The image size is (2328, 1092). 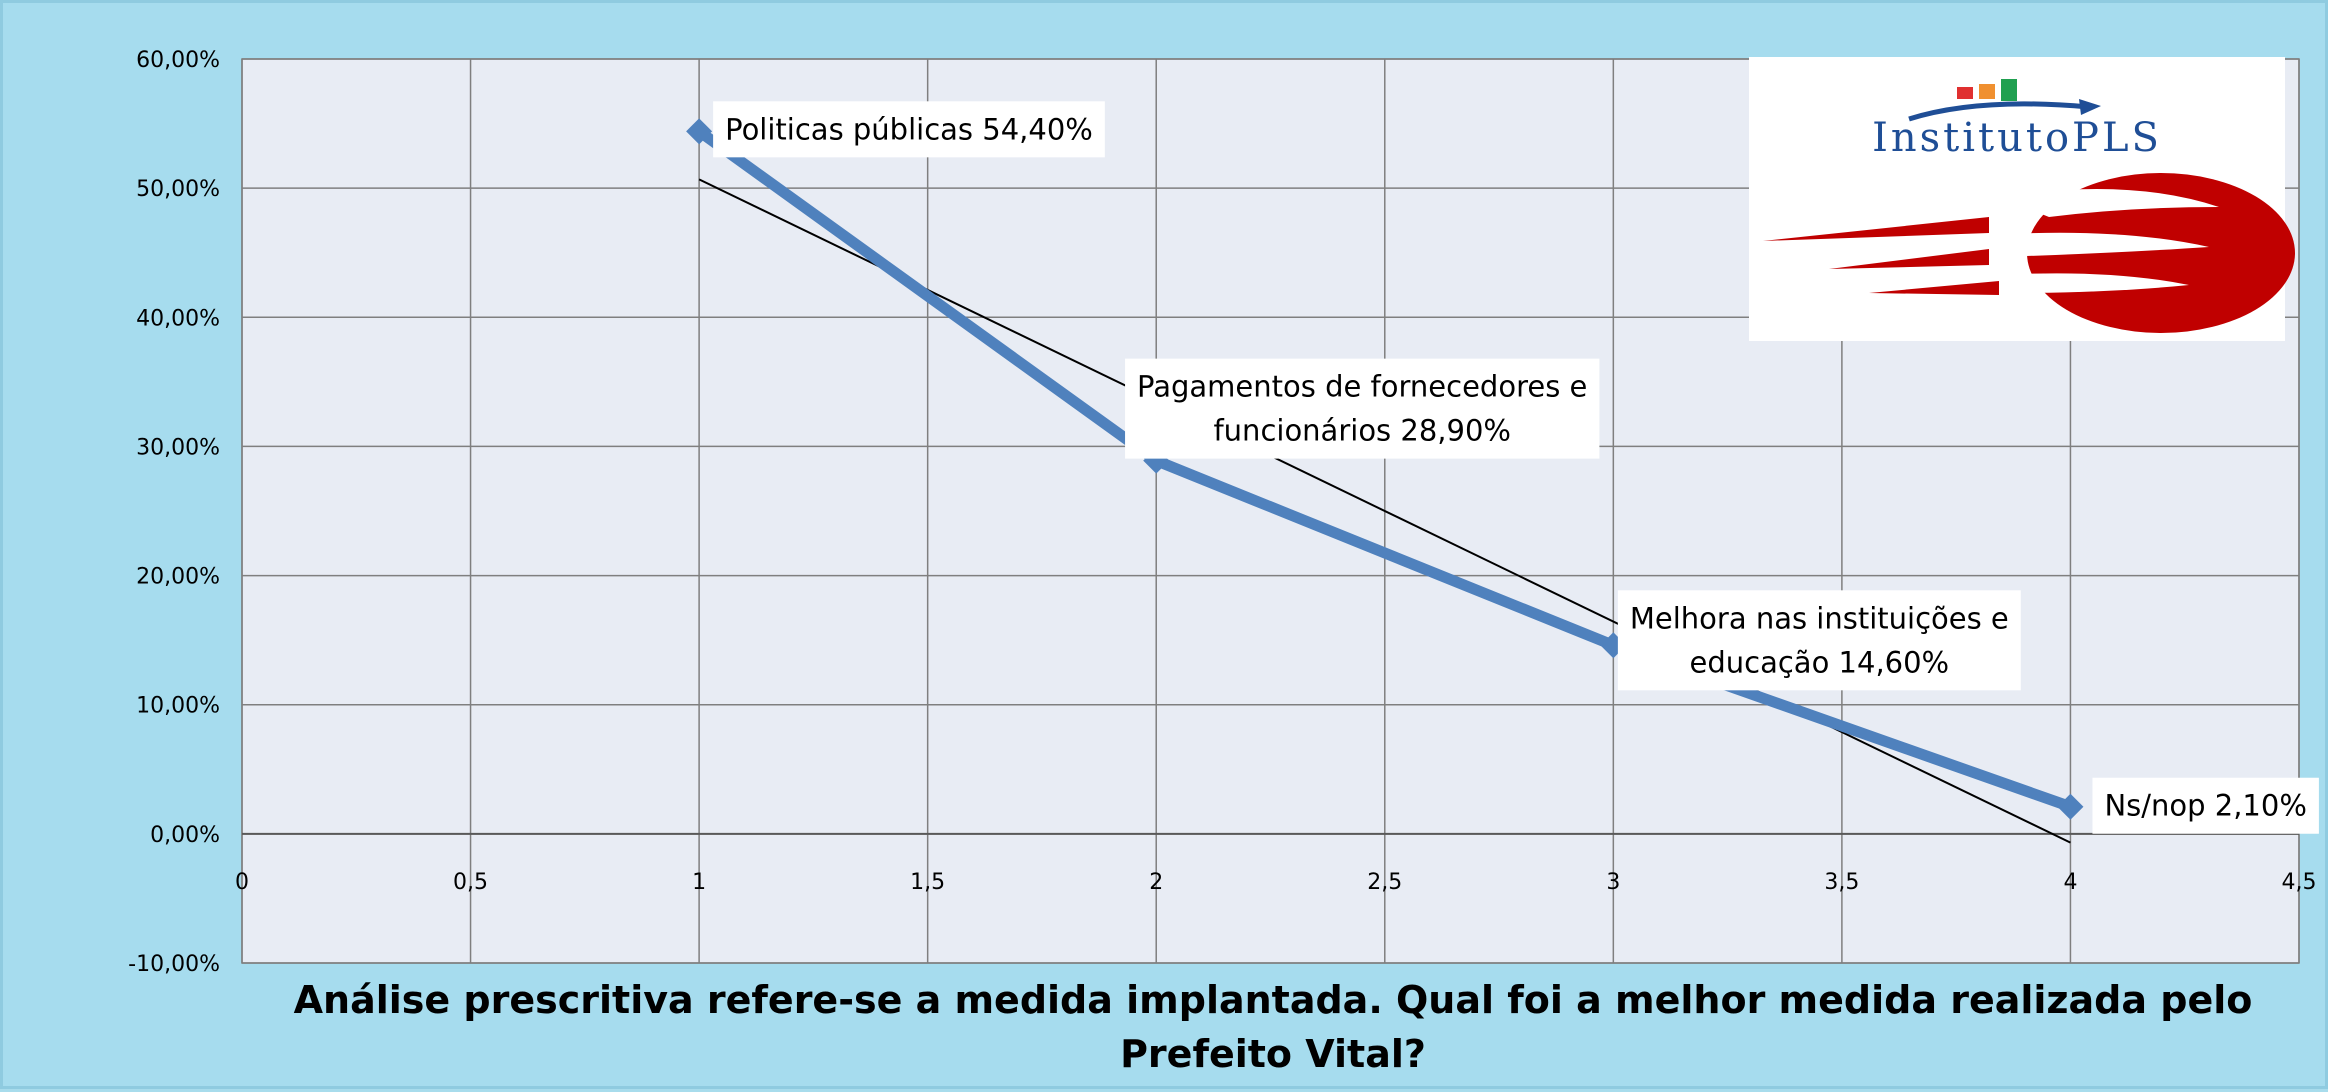 I want to click on logo-bar-orange, so click(x=1987, y=91).